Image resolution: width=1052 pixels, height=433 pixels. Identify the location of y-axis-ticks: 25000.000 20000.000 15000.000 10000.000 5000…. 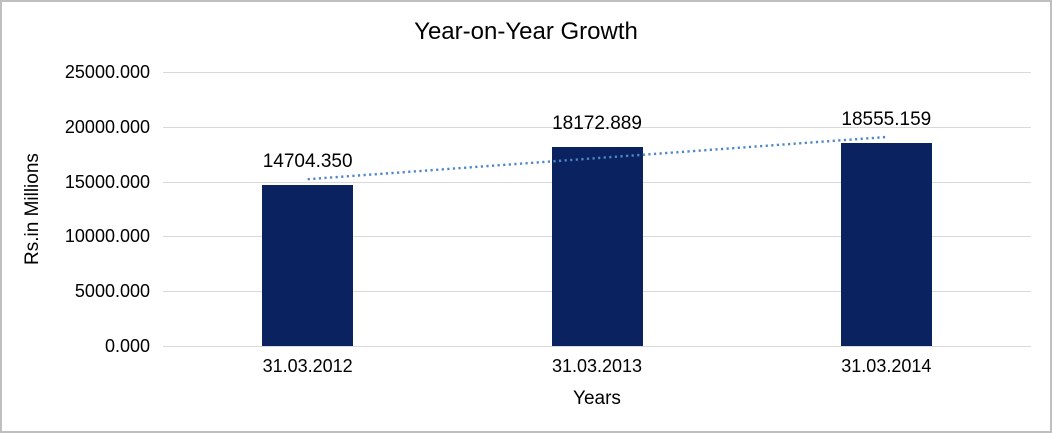
(76, 209).